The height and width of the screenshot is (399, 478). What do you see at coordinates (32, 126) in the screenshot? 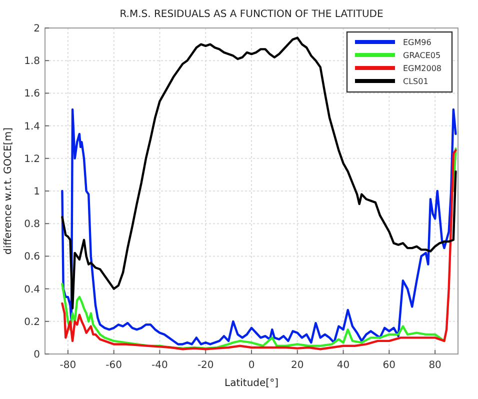
I see `y-tick-label: 1.4` at bounding box center [32, 126].